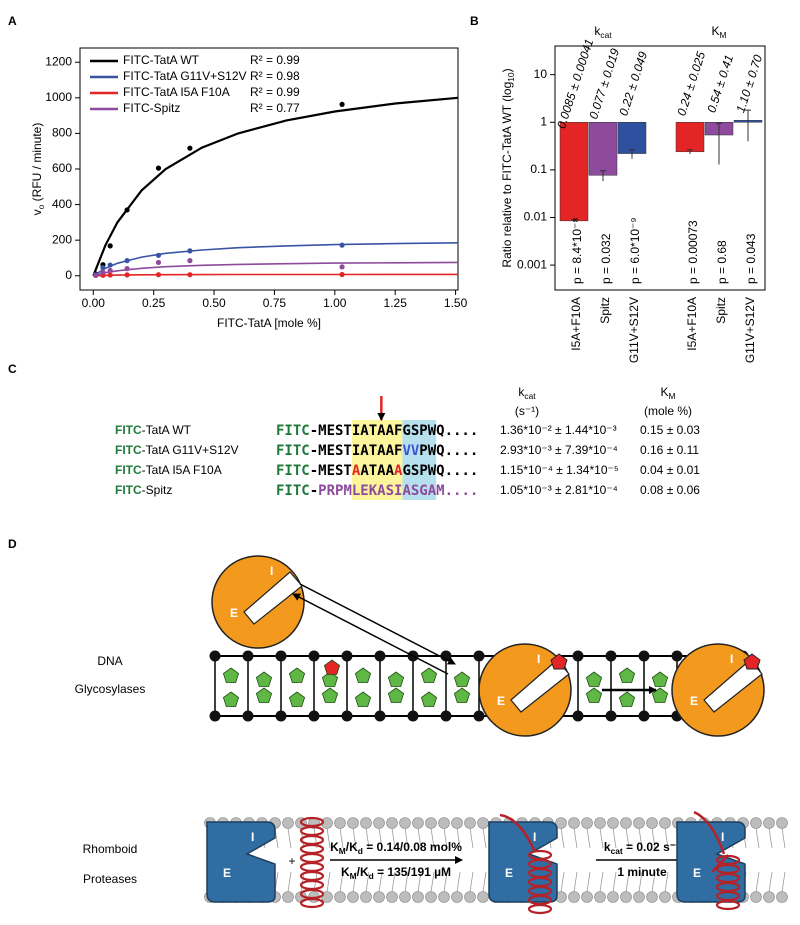  What do you see at coordinates (536, 217) in the screenshot?
I see `y-tick-label: 0.01` at bounding box center [536, 217].